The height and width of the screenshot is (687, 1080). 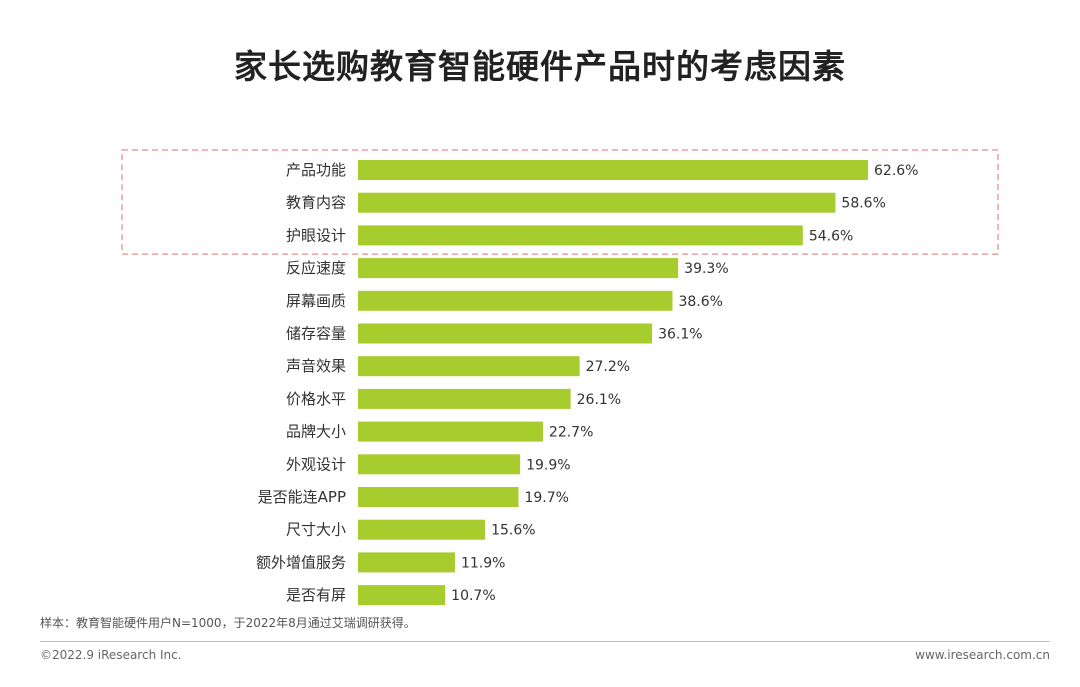 What do you see at coordinates (599, 400) in the screenshot?
I see `value-label: 26.1%` at bounding box center [599, 400].